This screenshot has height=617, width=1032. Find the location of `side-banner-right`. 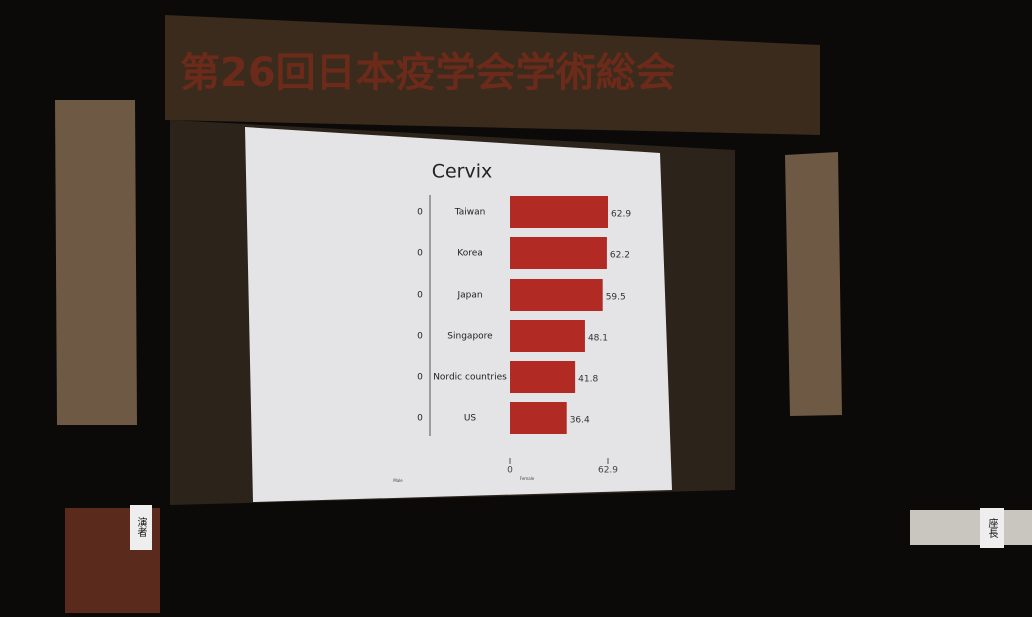

side-banner-right is located at coordinates (813, 284).